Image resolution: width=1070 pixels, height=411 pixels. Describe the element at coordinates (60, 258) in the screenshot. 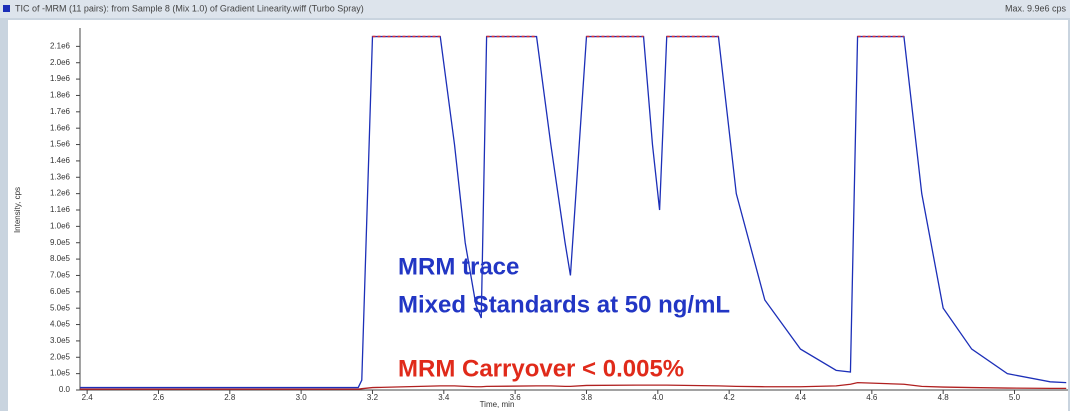

I see `y-tick-label: 8.0e5` at that location.